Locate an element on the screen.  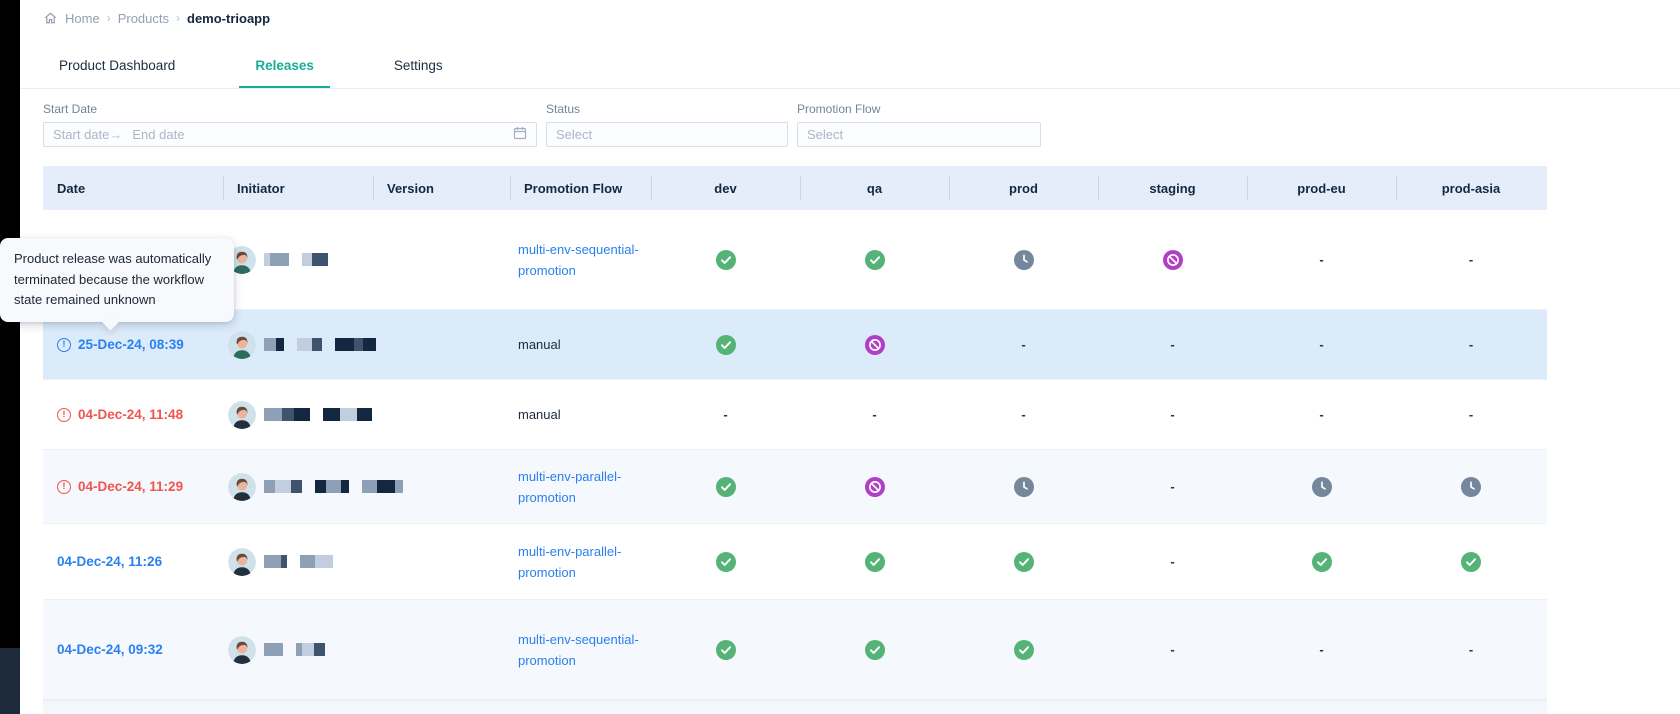
release-date-cell: 04-Dec-24, 11:26 is located at coordinates (133, 561).